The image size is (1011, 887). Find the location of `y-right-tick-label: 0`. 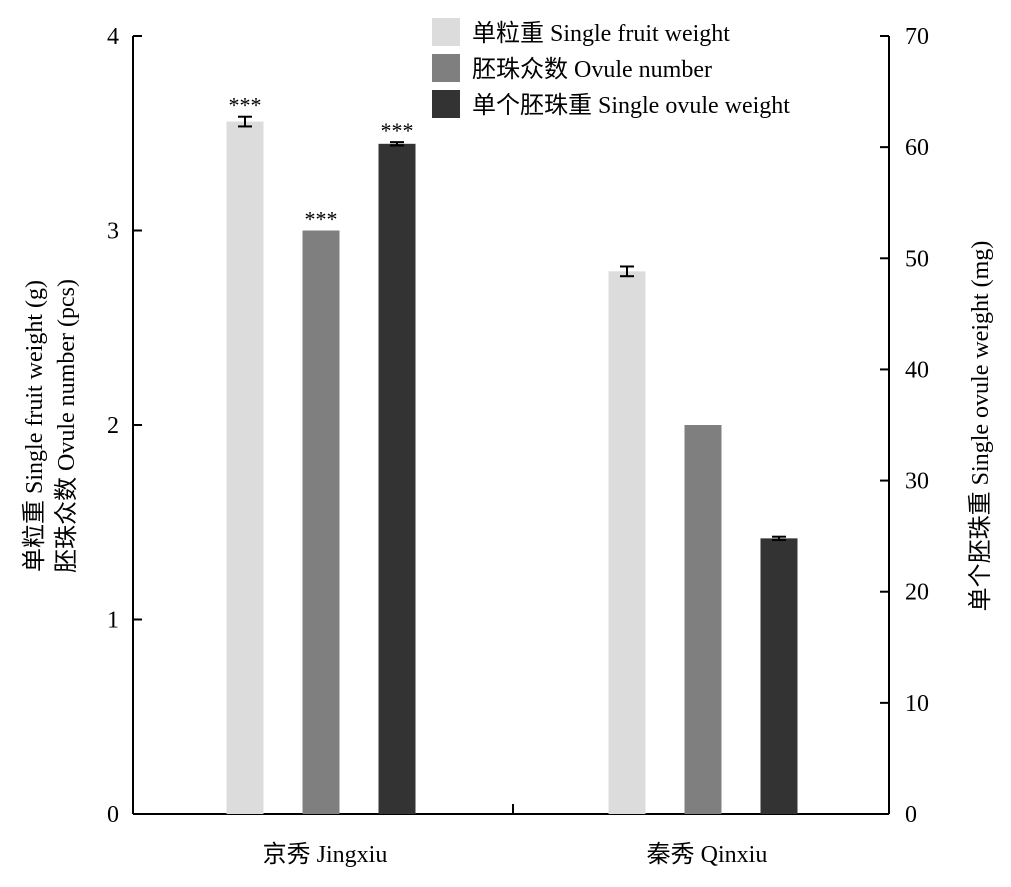

y-right-tick-label: 0 is located at coordinates (911, 815).